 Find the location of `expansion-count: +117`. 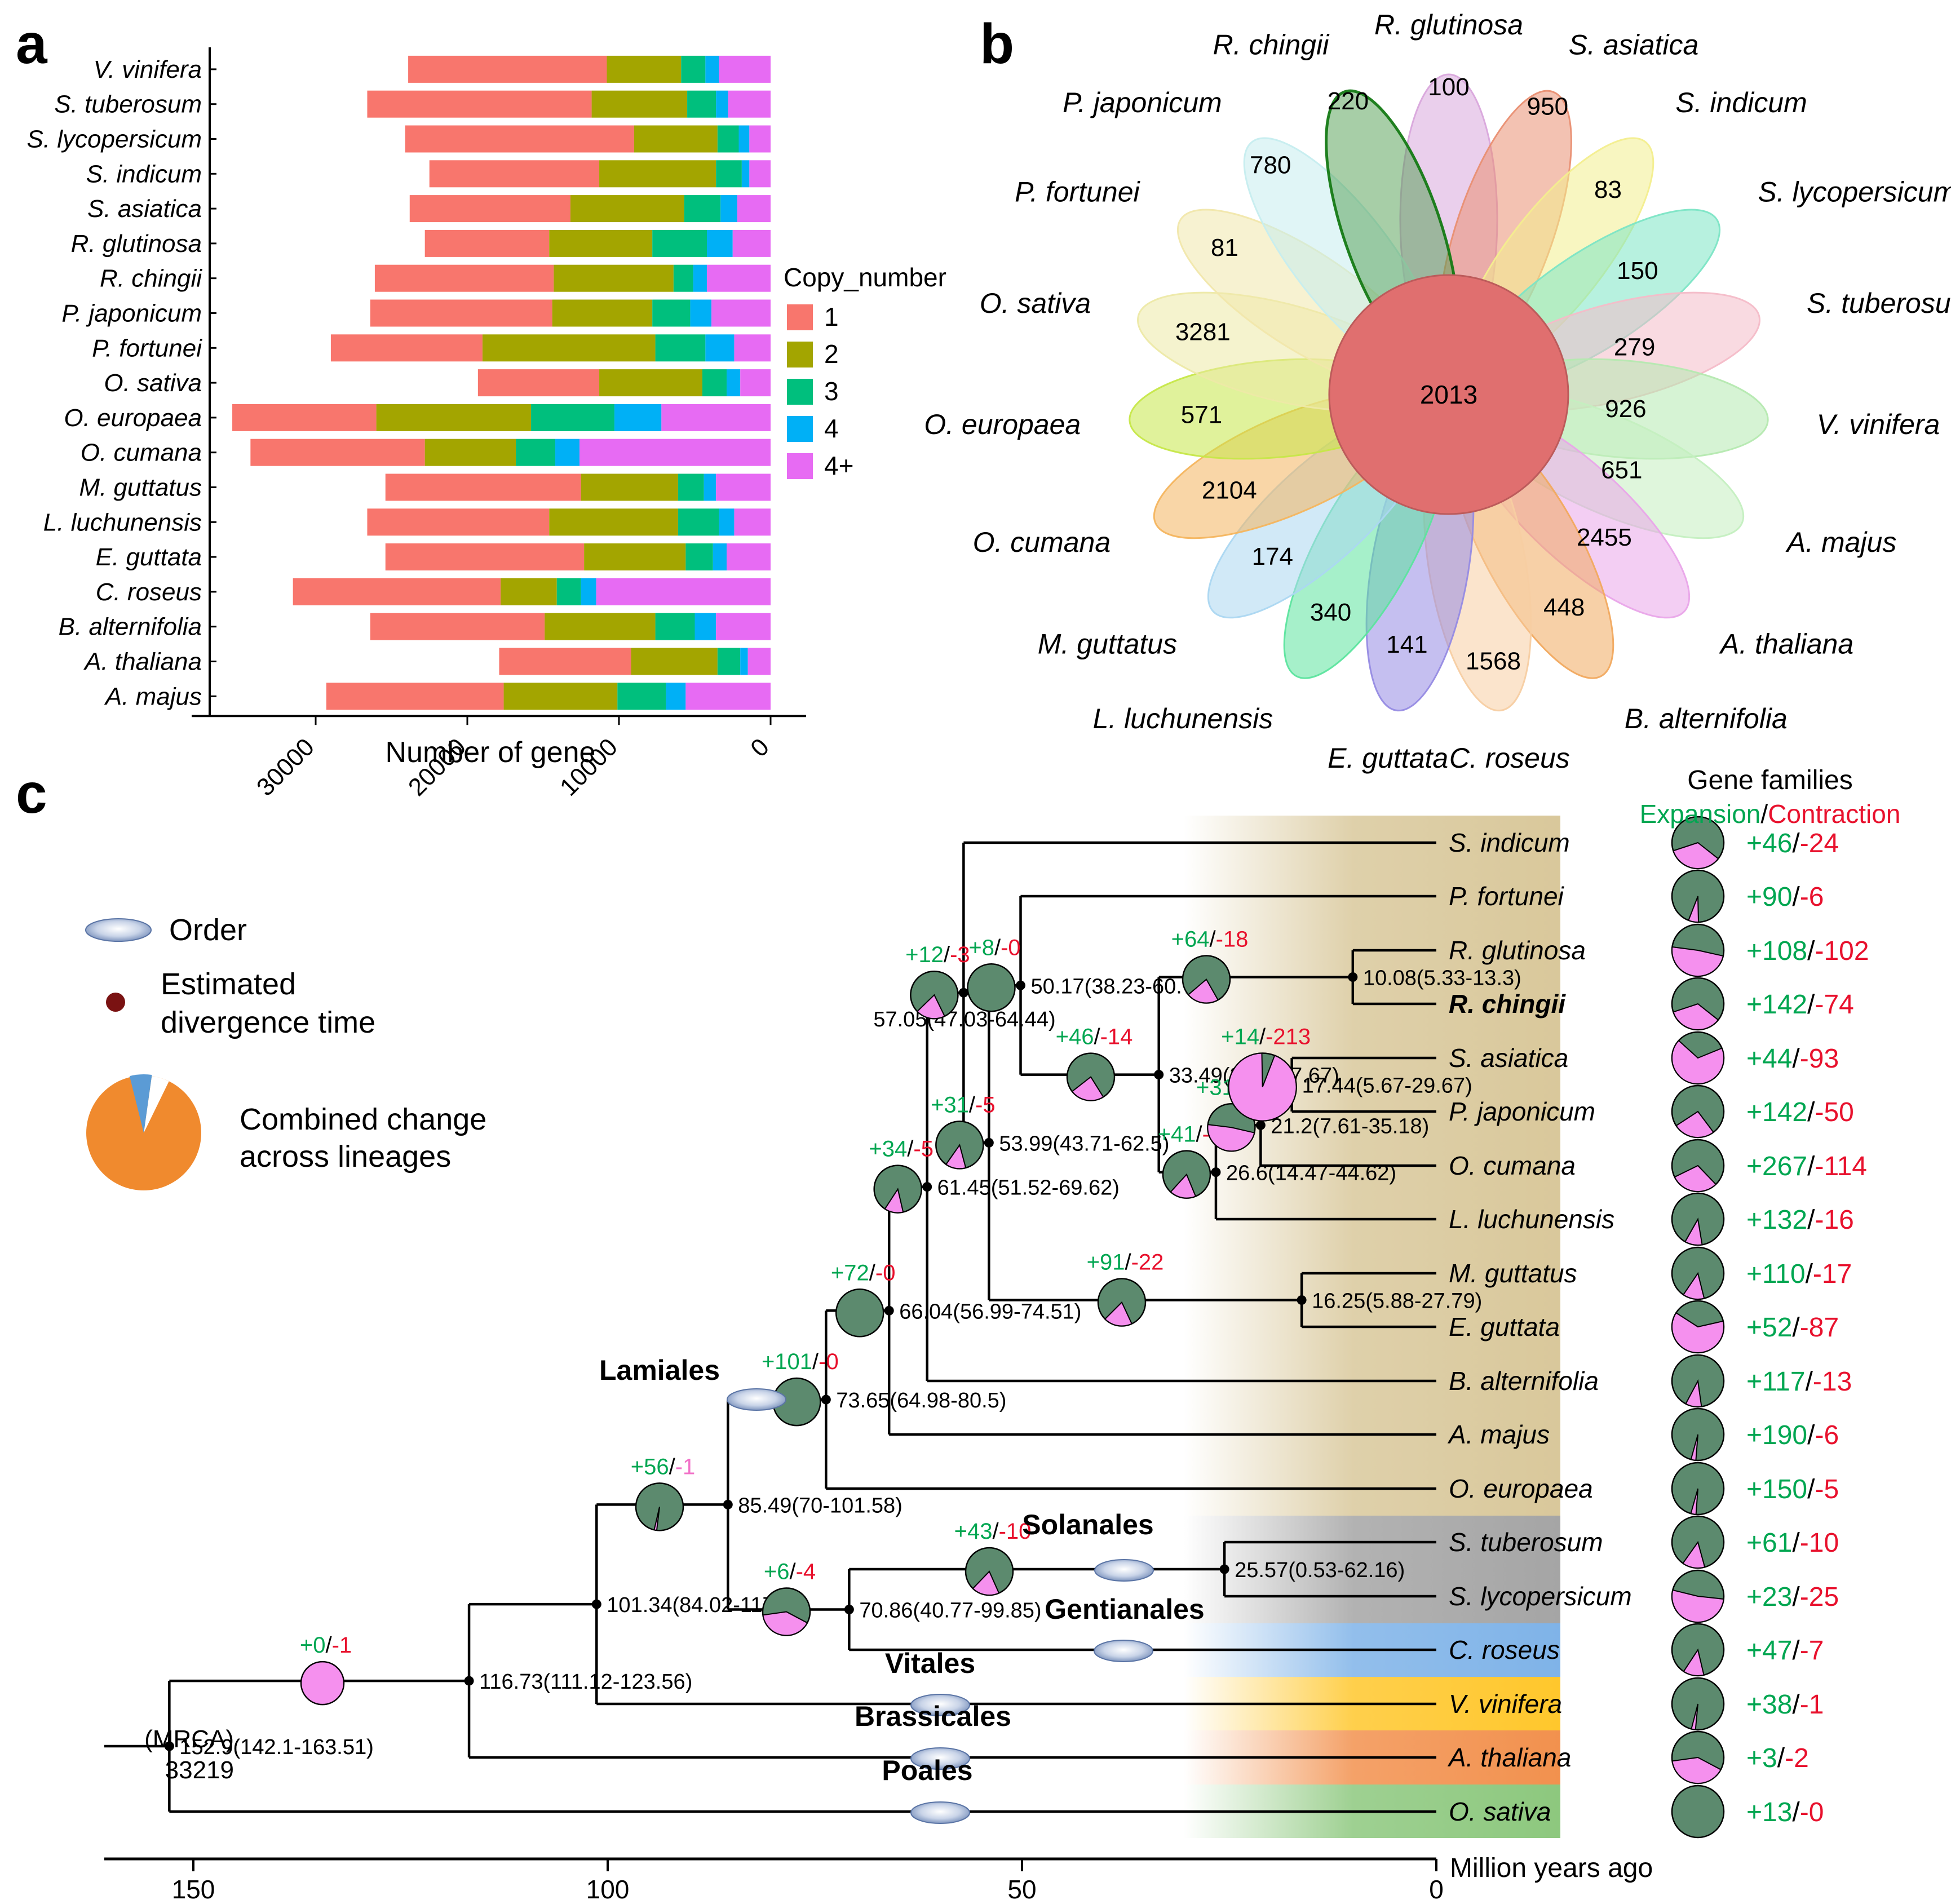

expansion-count: +117 is located at coordinates (1776, 1382).